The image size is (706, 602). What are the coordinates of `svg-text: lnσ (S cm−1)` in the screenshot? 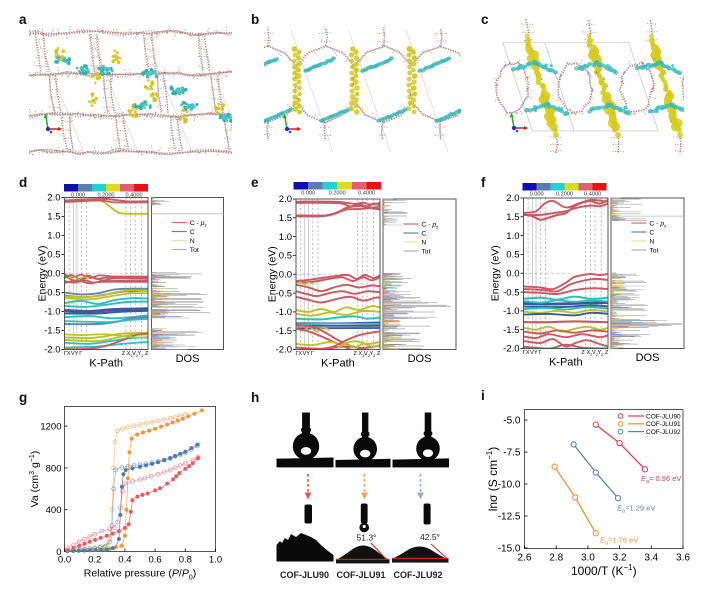 It's located at (492, 479).